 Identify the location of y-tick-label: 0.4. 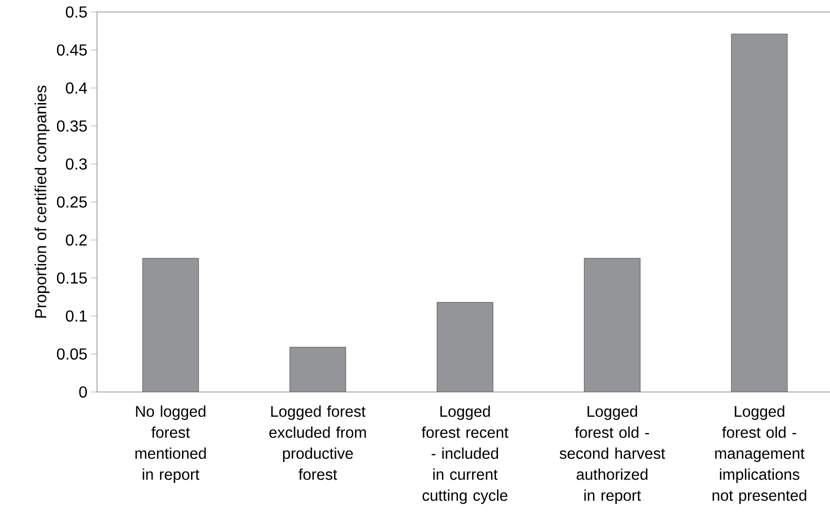
(77, 88).